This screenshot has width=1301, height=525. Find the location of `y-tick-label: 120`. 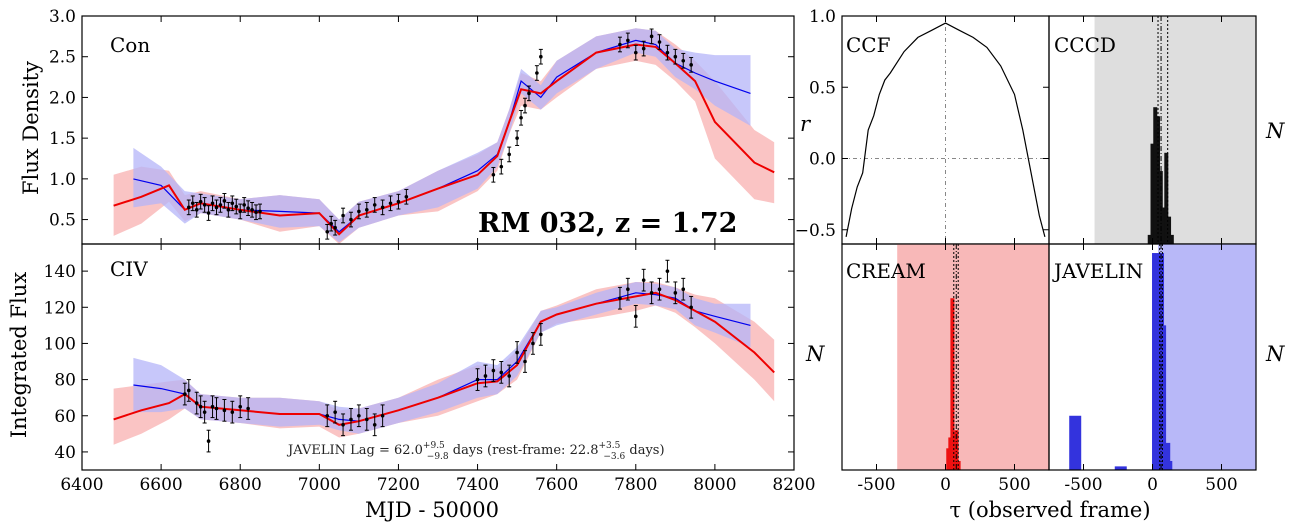

y-tick-label: 120 is located at coordinates (60, 308).